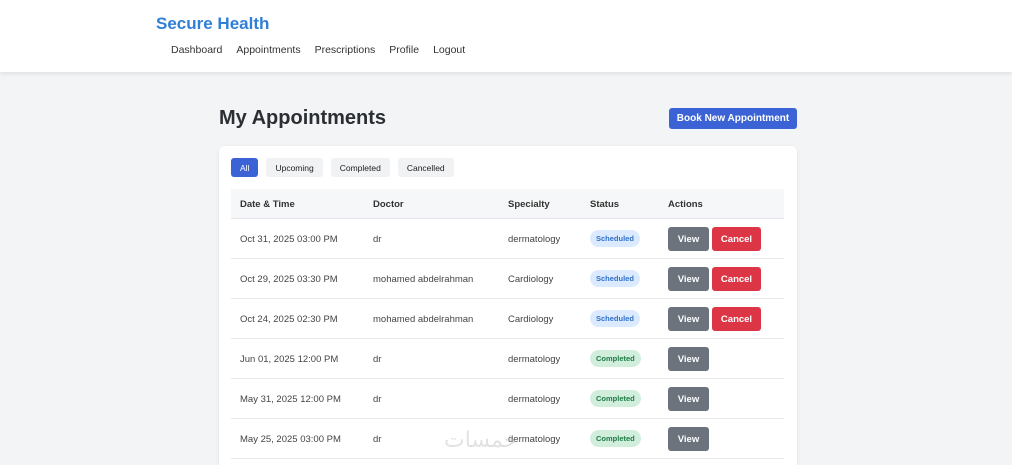 The image size is (1012, 465). What do you see at coordinates (605, 204) in the screenshot?
I see `column-header-status: Status` at bounding box center [605, 204].